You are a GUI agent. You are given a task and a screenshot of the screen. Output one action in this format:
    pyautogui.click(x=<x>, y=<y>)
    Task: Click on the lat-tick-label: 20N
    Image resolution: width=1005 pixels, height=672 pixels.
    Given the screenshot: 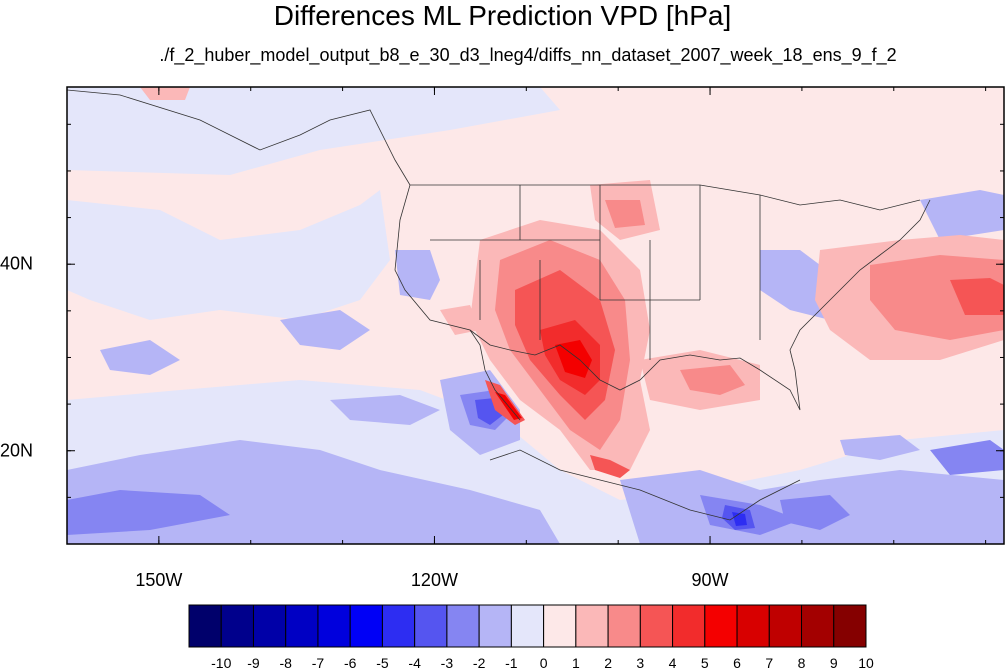 What is the action you would take?
    pyautogui.click(x=17, y=450)
    